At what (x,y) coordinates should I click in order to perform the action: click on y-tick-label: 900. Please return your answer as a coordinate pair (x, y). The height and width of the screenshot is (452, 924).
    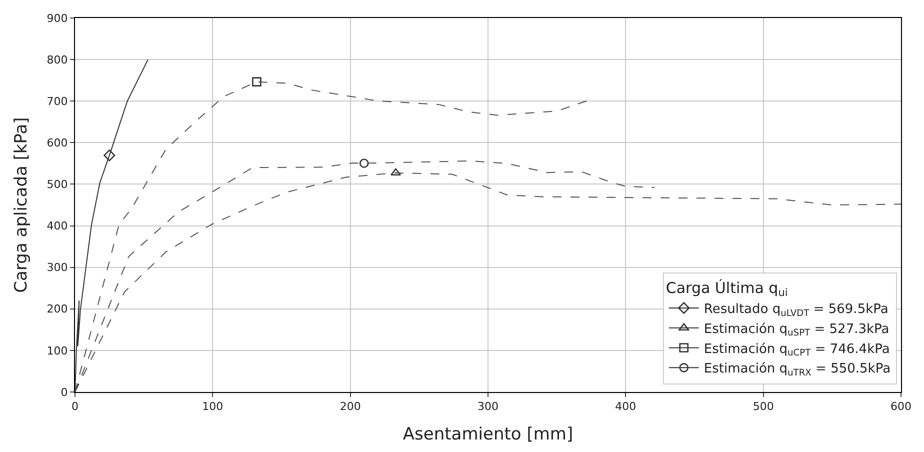
    Looking at the image, I should click on (57, 18).